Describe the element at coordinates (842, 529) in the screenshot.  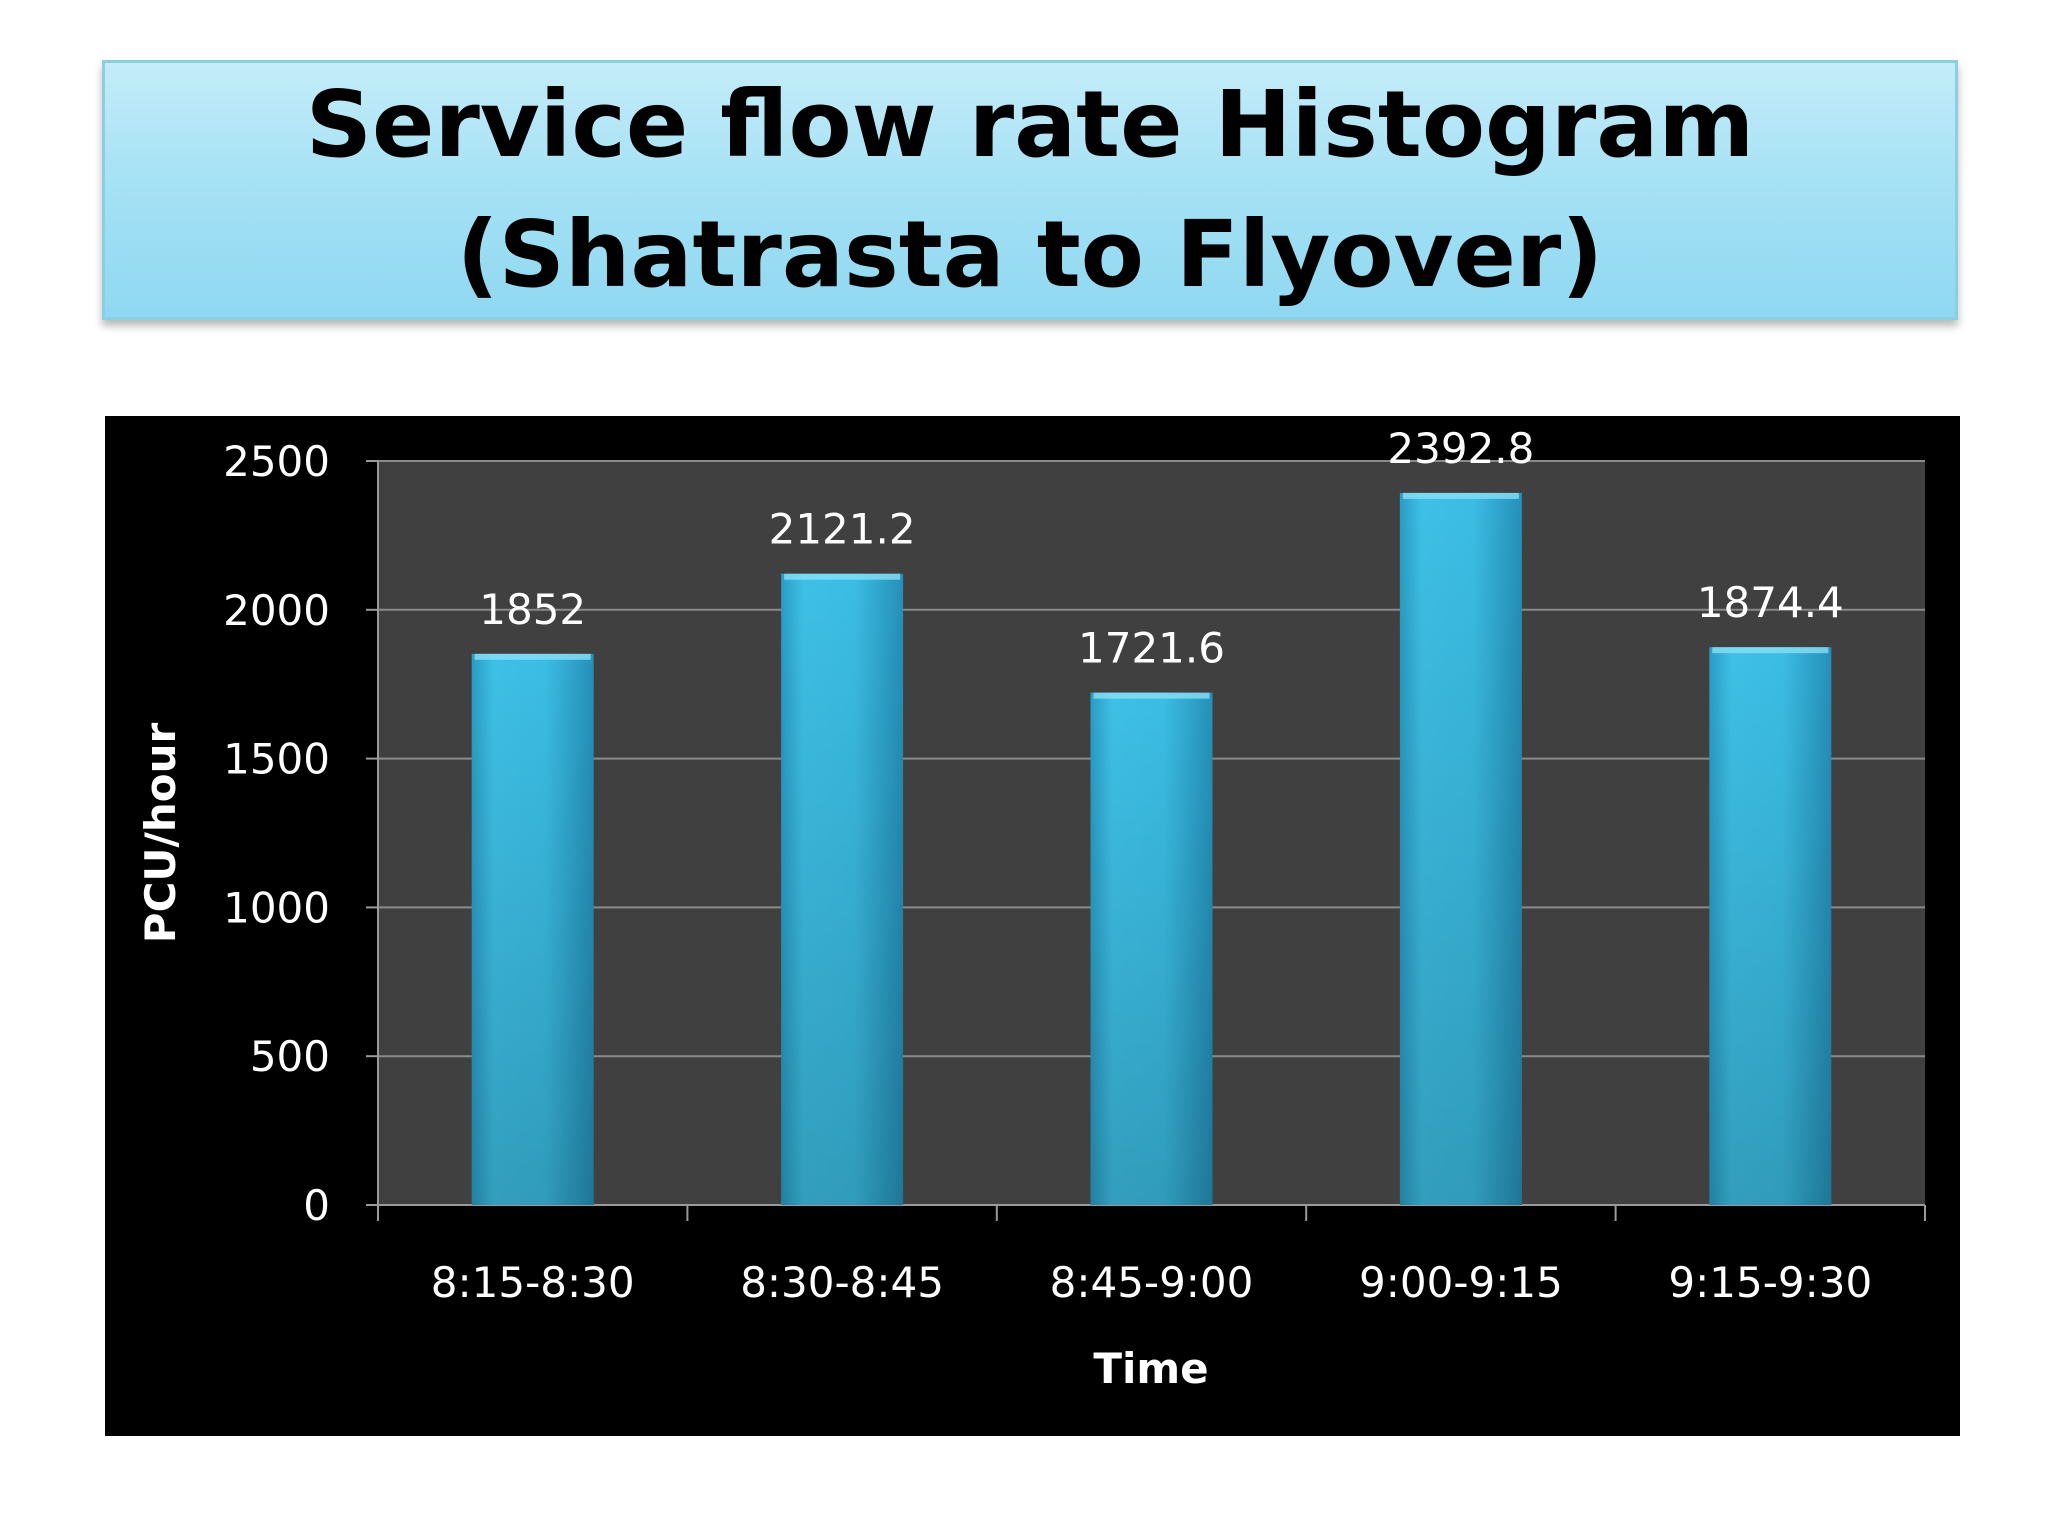
I see `data-label: 2121.2` at that location.